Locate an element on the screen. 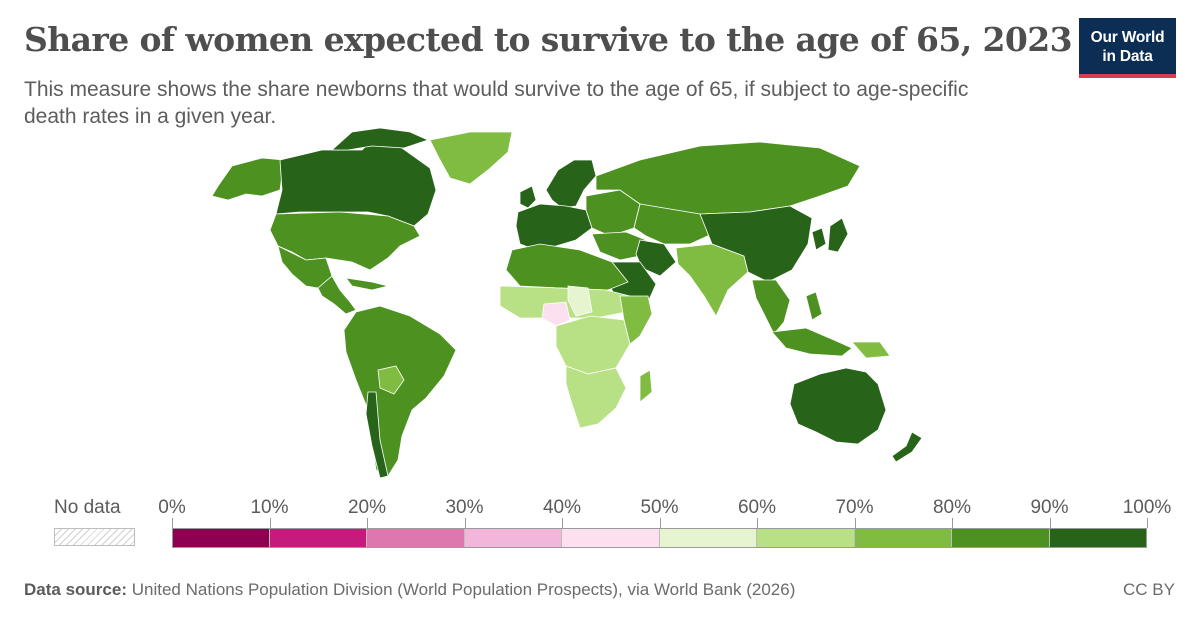 The height and width of the screenshot is (627, 1200). map-region-japan is located at coordinates (838, 235).